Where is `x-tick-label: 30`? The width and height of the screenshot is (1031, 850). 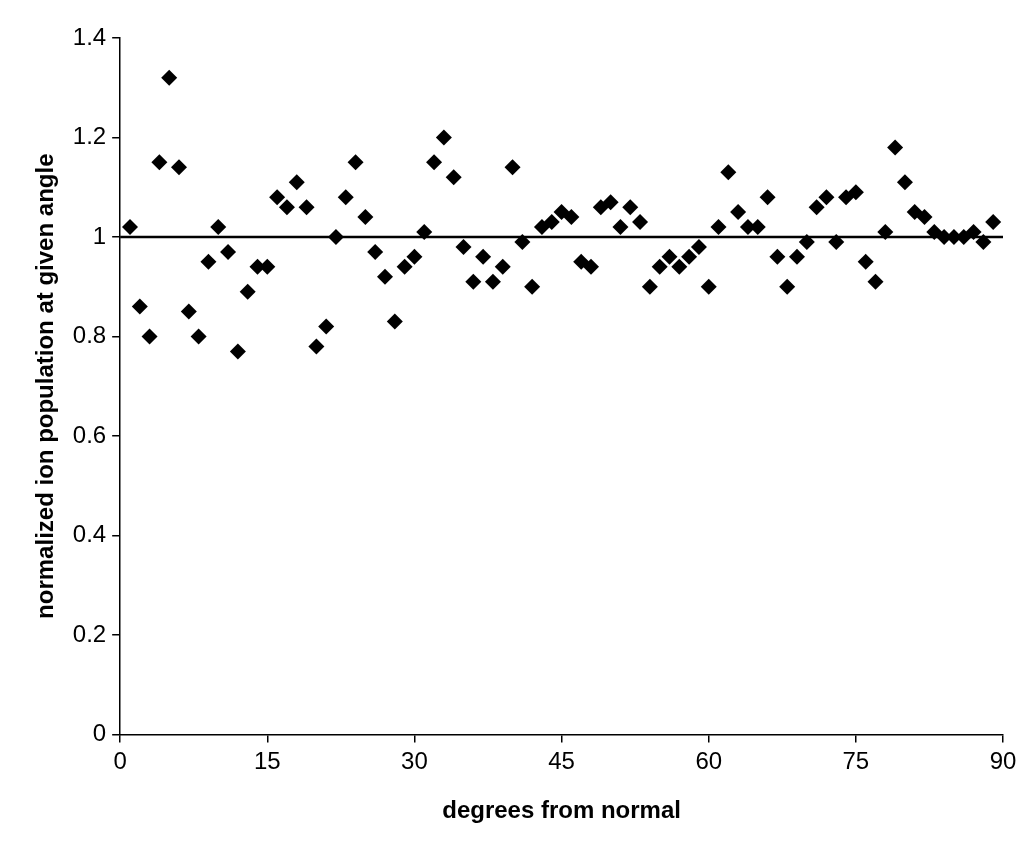 x-tick-label: 30 is located at coordinates (414, 761).